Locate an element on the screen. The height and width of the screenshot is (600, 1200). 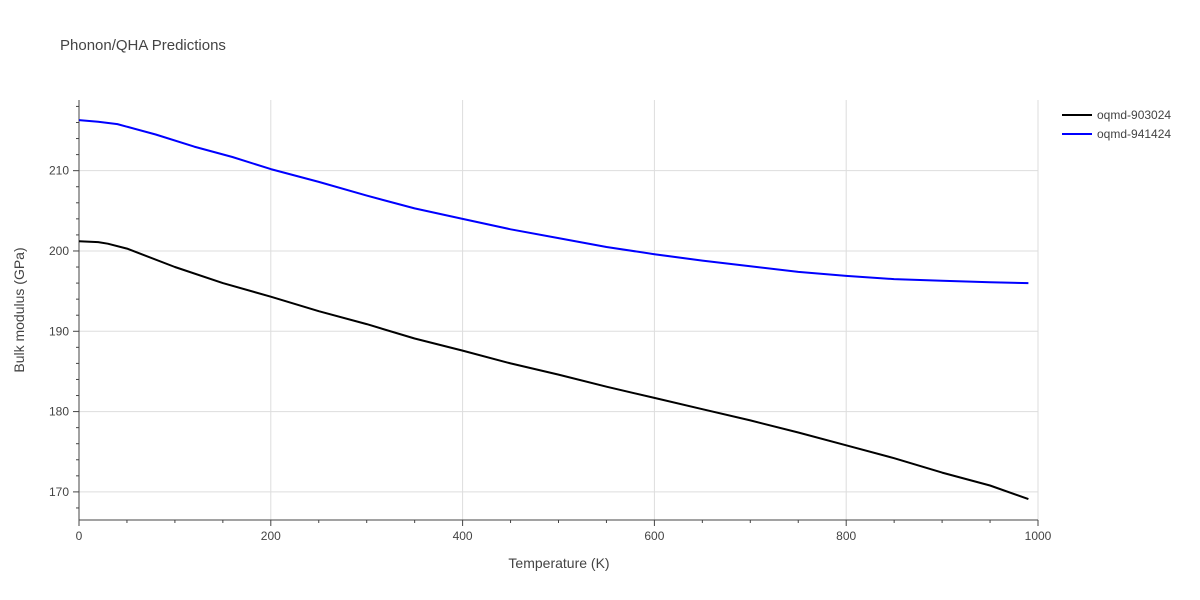
y-tick-label: 210 is located at coordinates (59, 171).